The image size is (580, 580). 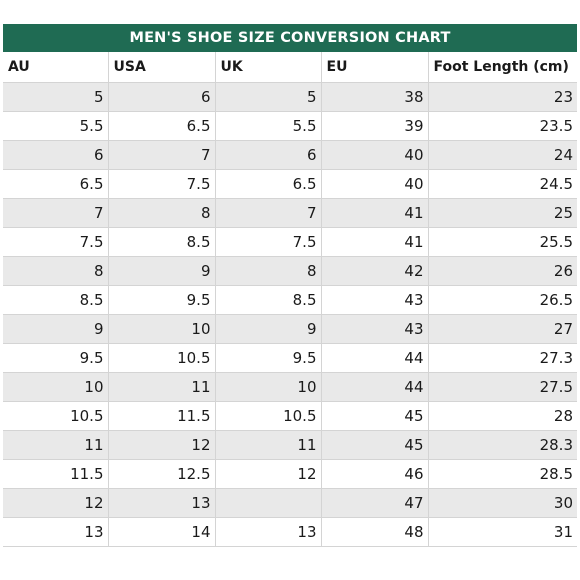 I want to click on cell-foot-length: 27.5, so click(x=502, y=387).